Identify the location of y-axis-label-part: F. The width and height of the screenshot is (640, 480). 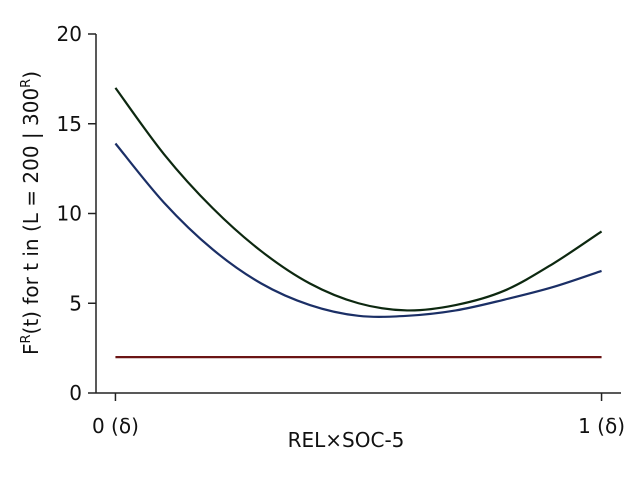
(31, 350).